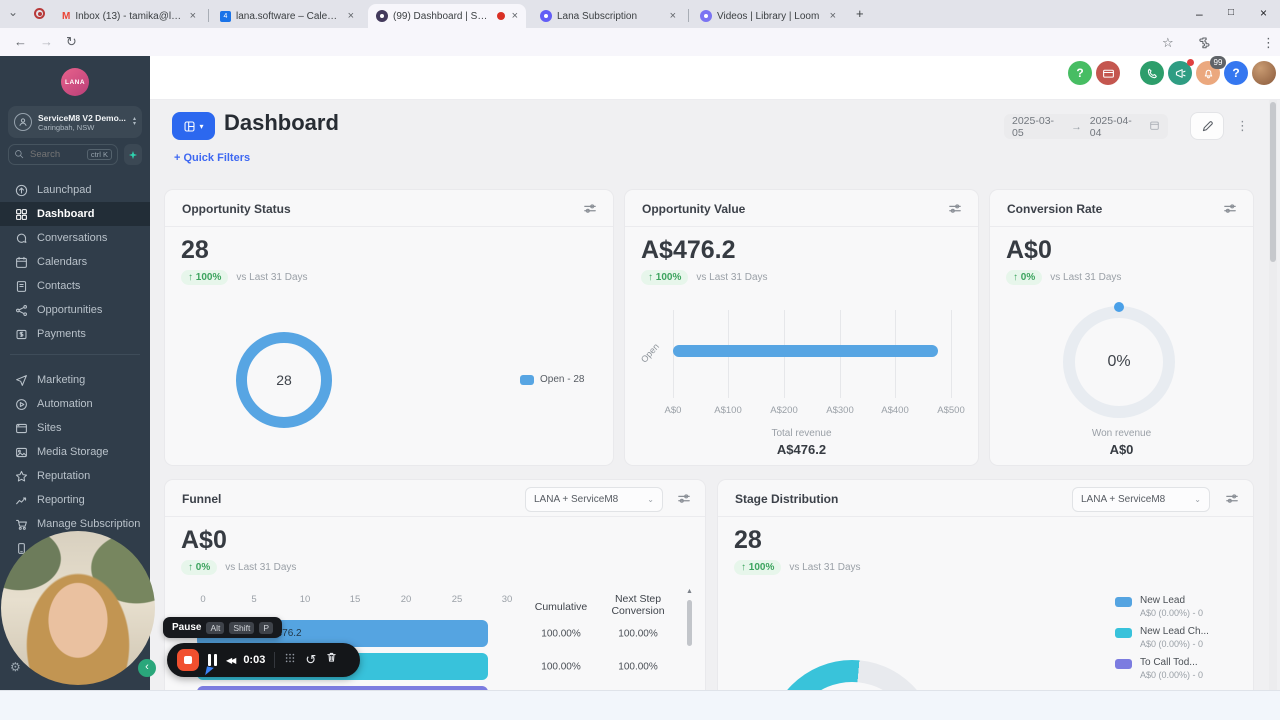 Image resolution: width=1280 pixels, height=720 pixels. I want to click on donut-chart: 28, so click(284, 380).